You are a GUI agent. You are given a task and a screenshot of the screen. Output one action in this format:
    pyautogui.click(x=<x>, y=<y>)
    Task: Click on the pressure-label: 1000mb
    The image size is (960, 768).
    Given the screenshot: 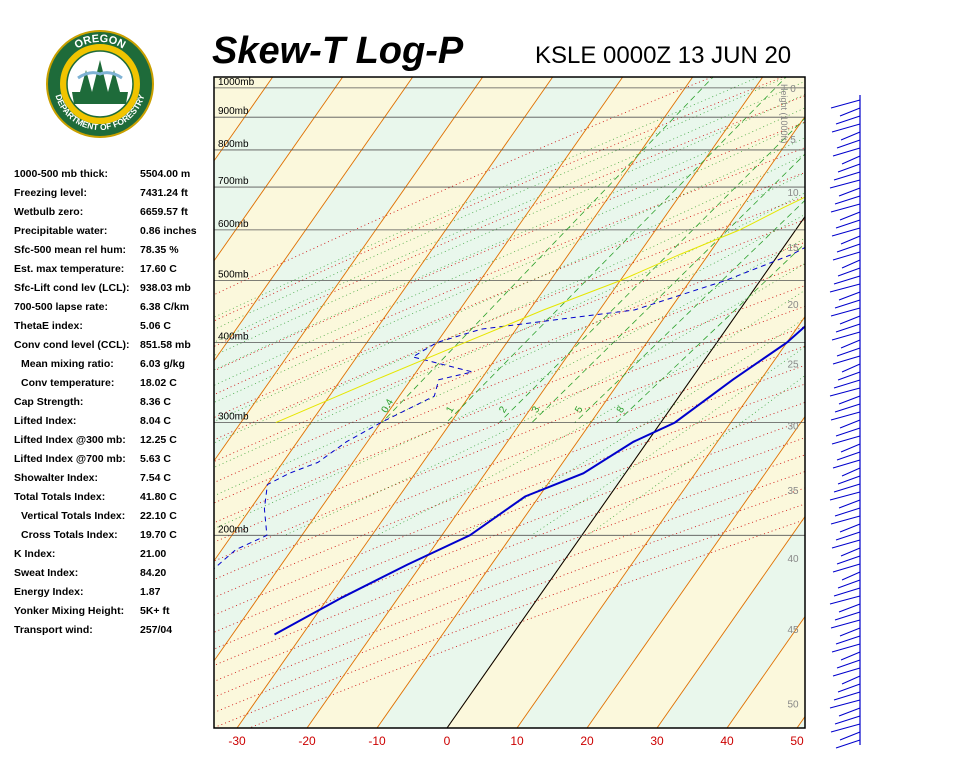 What is the action you would take?
    pyautogui.click(x=236, y=82)
    